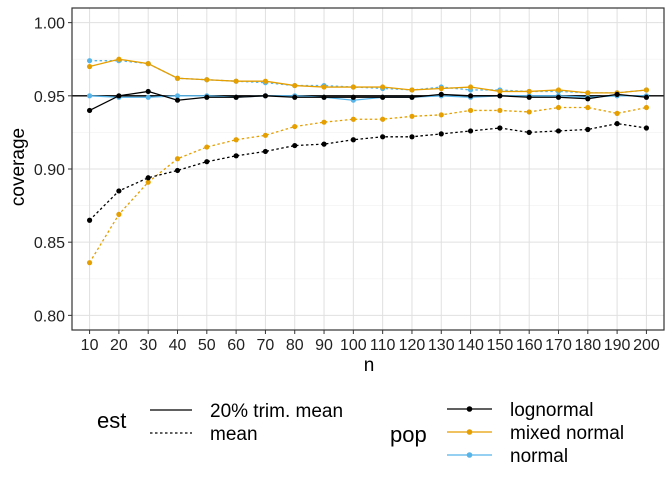 The image size is (672, 485). What do you see at coordinates (49, 243) in the screenshot?
I see `y-tick-label: 0.85` at bounding box center [49, 243].